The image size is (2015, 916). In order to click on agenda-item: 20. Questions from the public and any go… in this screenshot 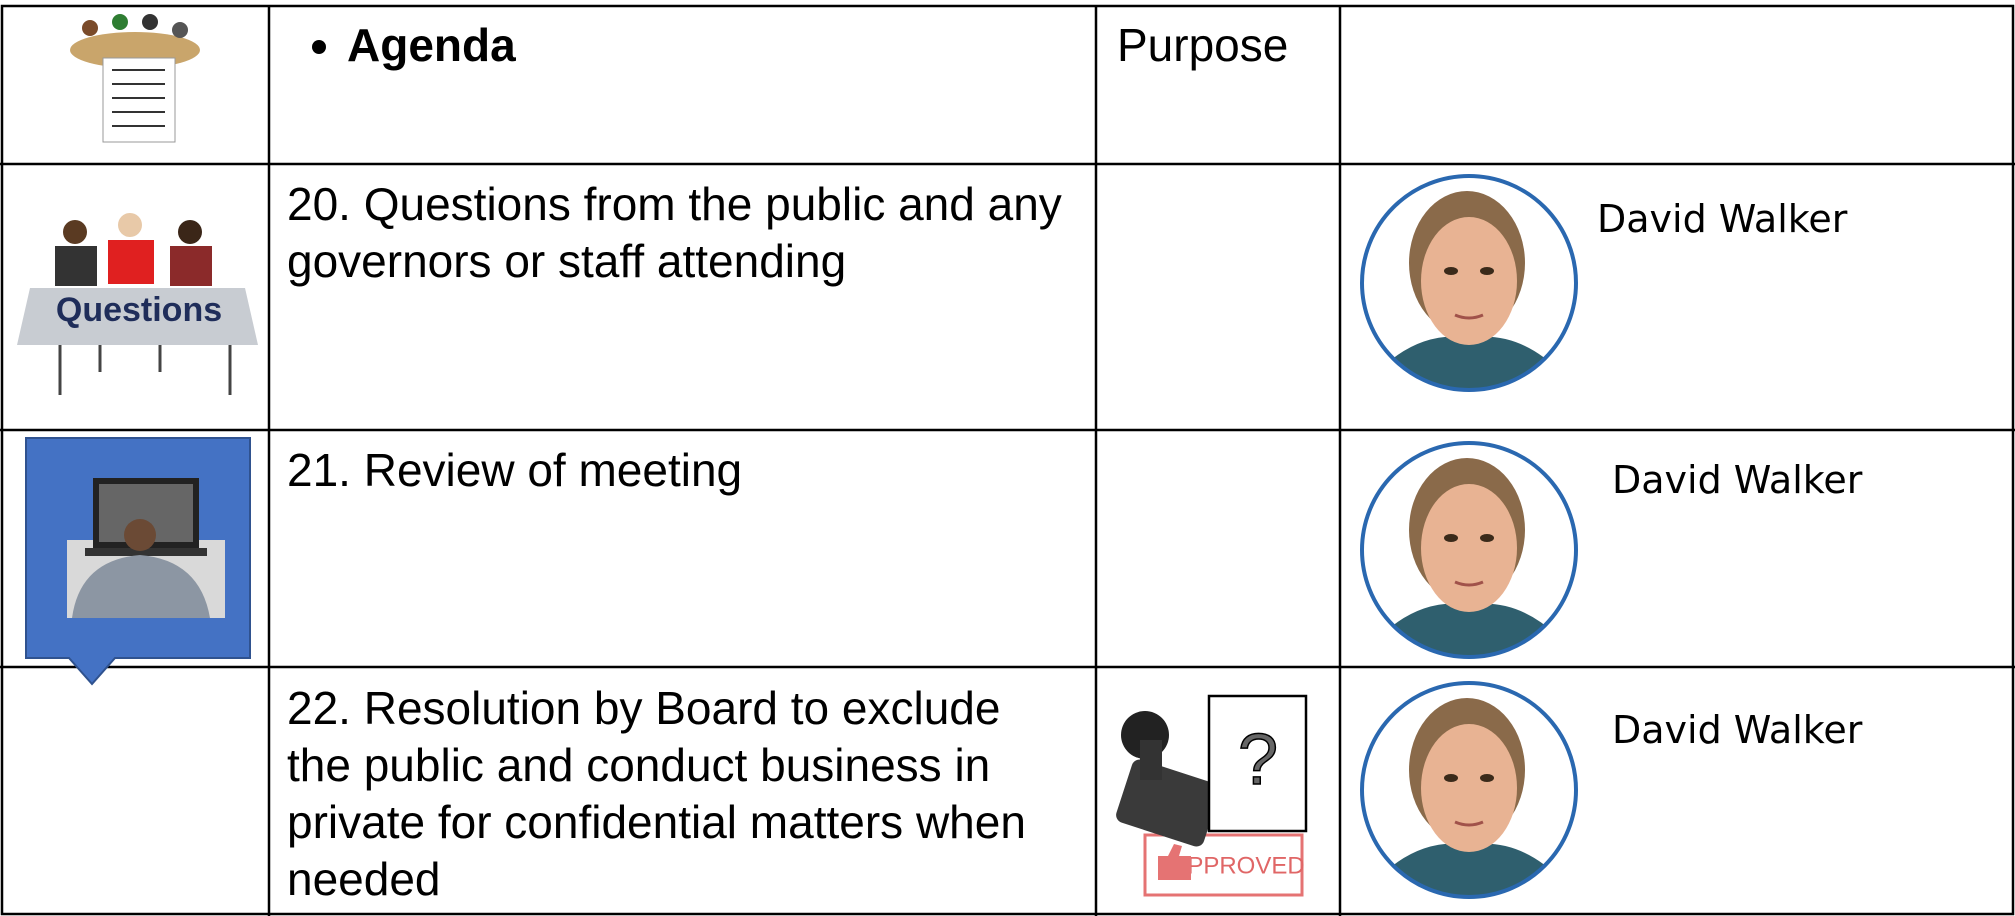, I will do `click(674, 232)`.